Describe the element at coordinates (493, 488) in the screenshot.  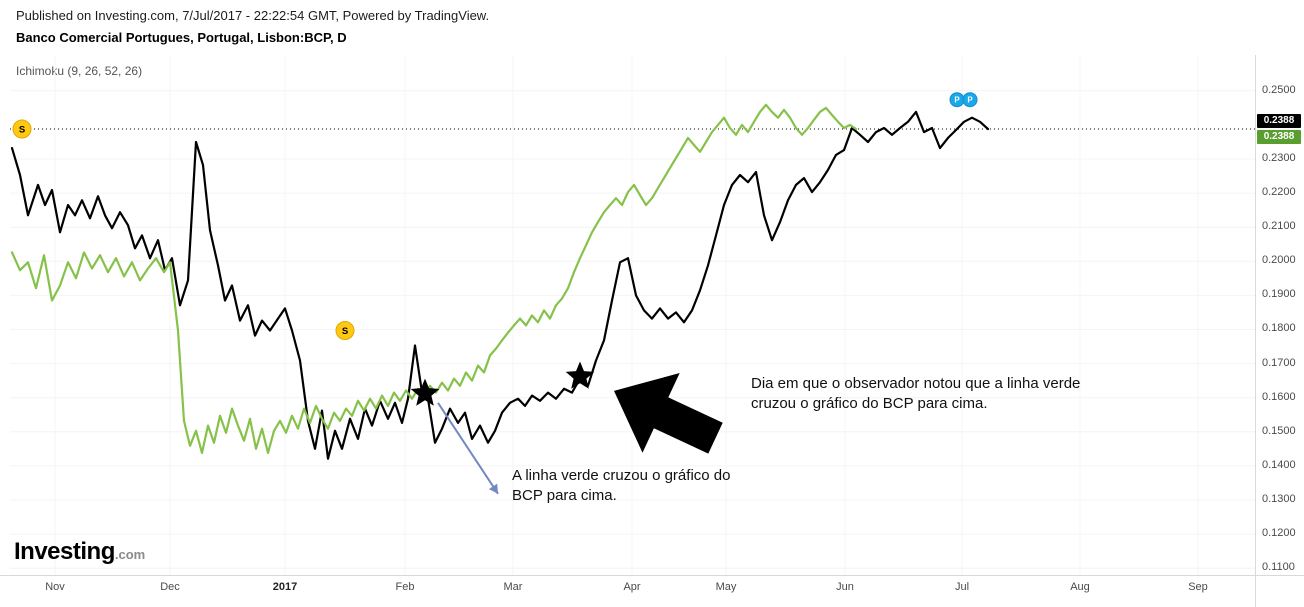
I see `thin-arrow-head` at that location.